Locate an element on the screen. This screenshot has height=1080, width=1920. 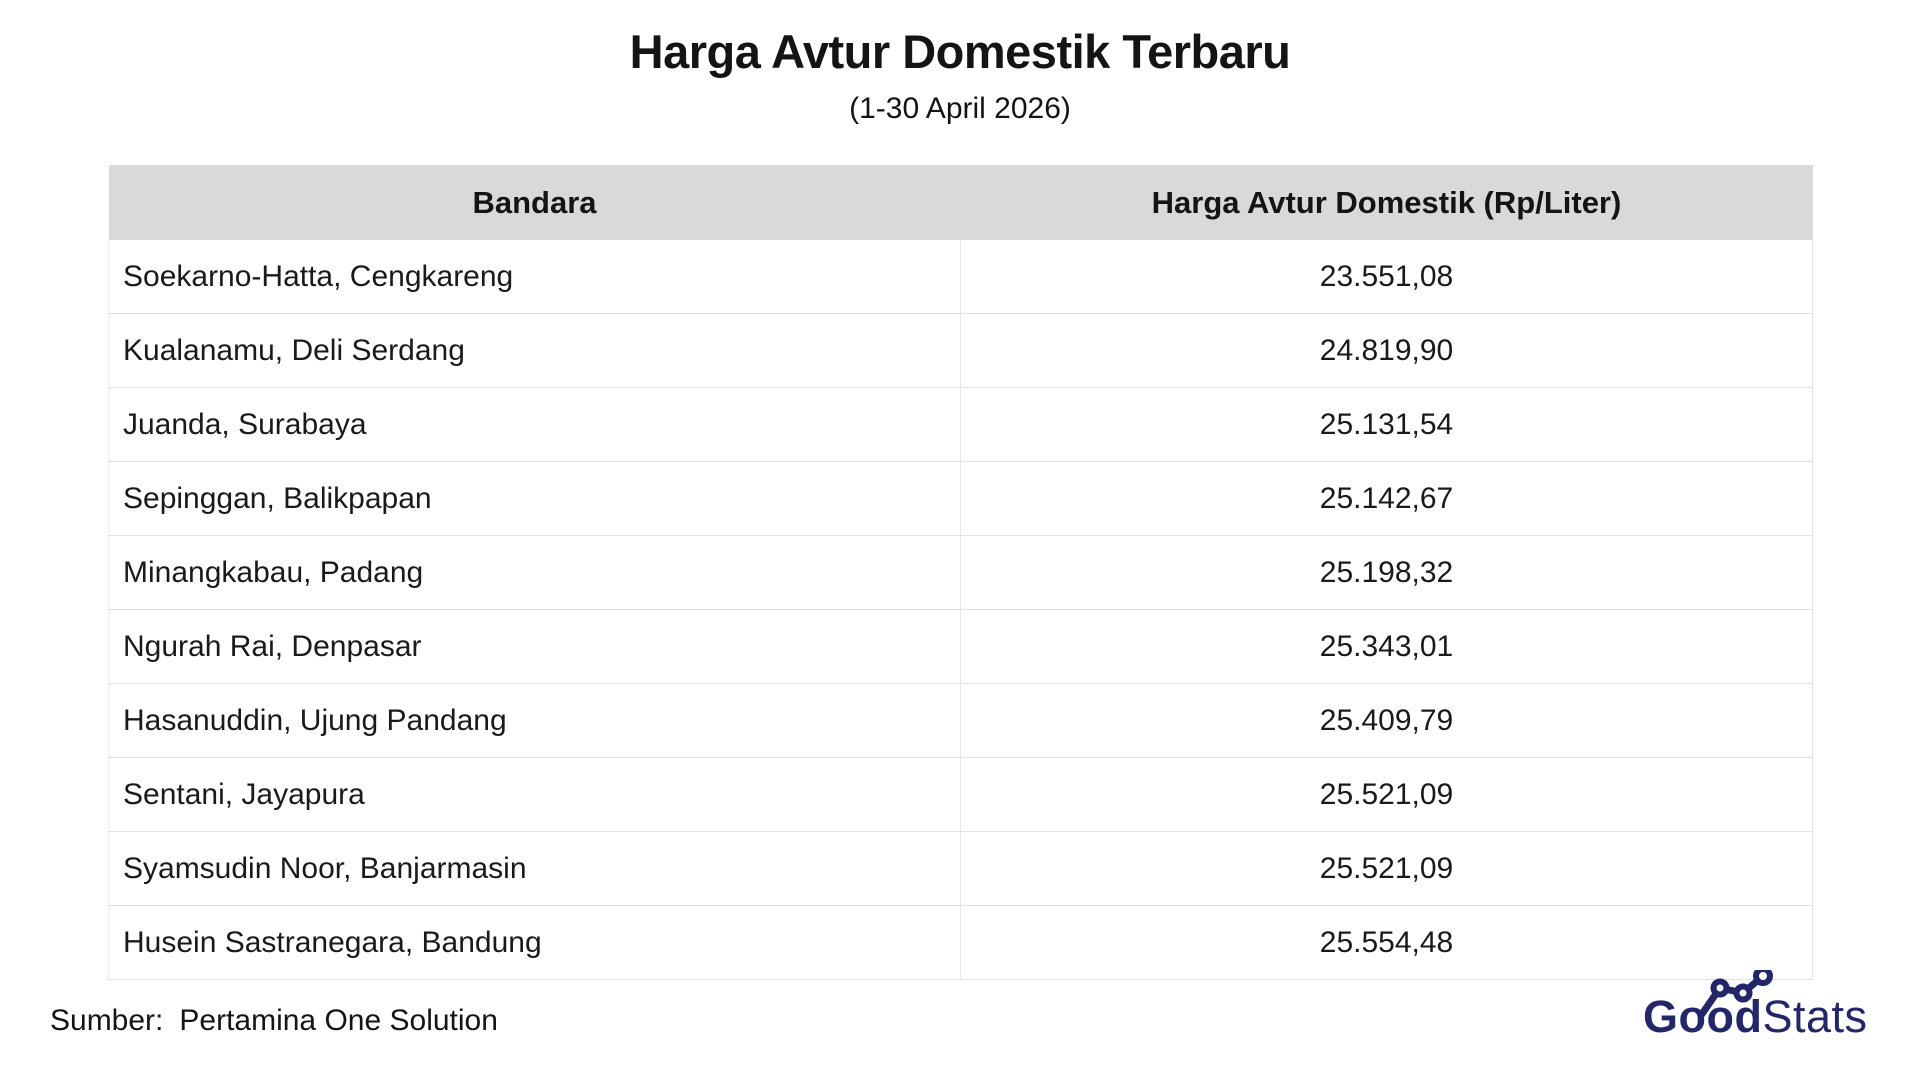
price-cell: 25.409,79 is located at coordinates (1386, 720).